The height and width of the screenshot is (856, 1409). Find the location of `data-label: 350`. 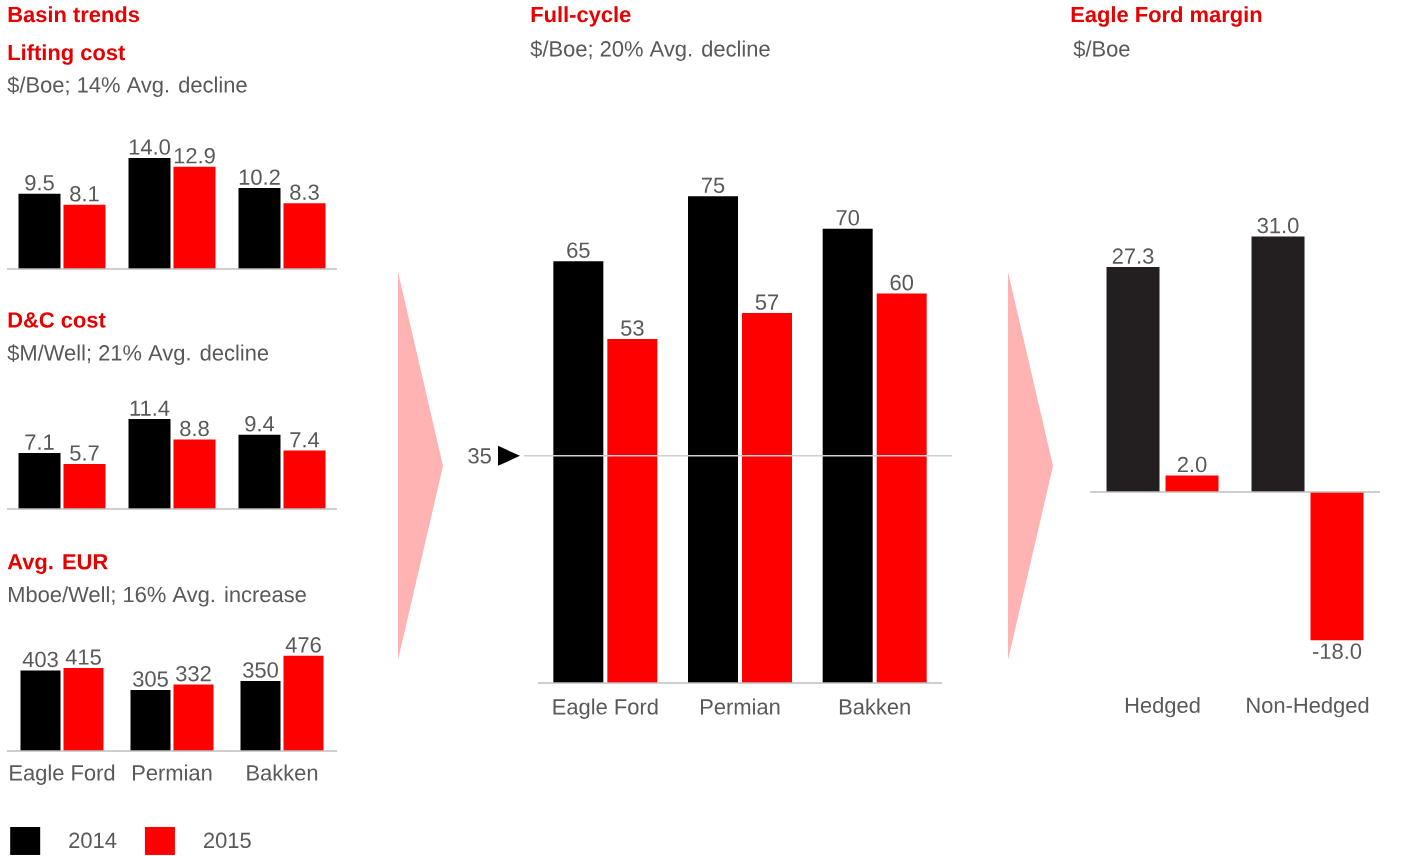

data-label: 350 is located at coordinates (260, 670).